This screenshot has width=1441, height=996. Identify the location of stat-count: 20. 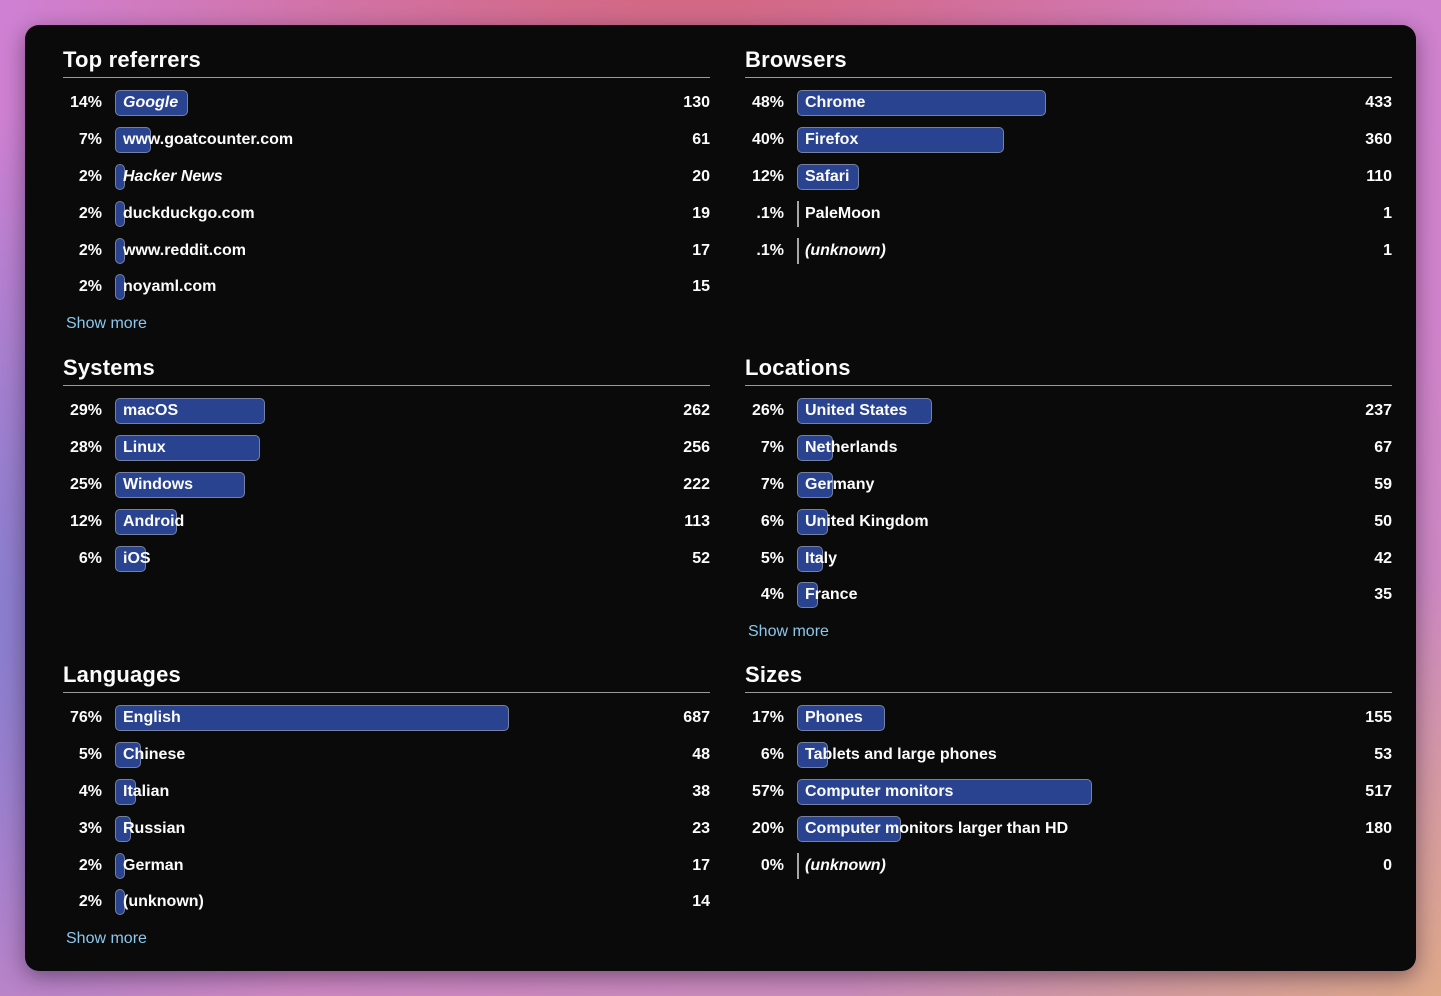
(701, 176).